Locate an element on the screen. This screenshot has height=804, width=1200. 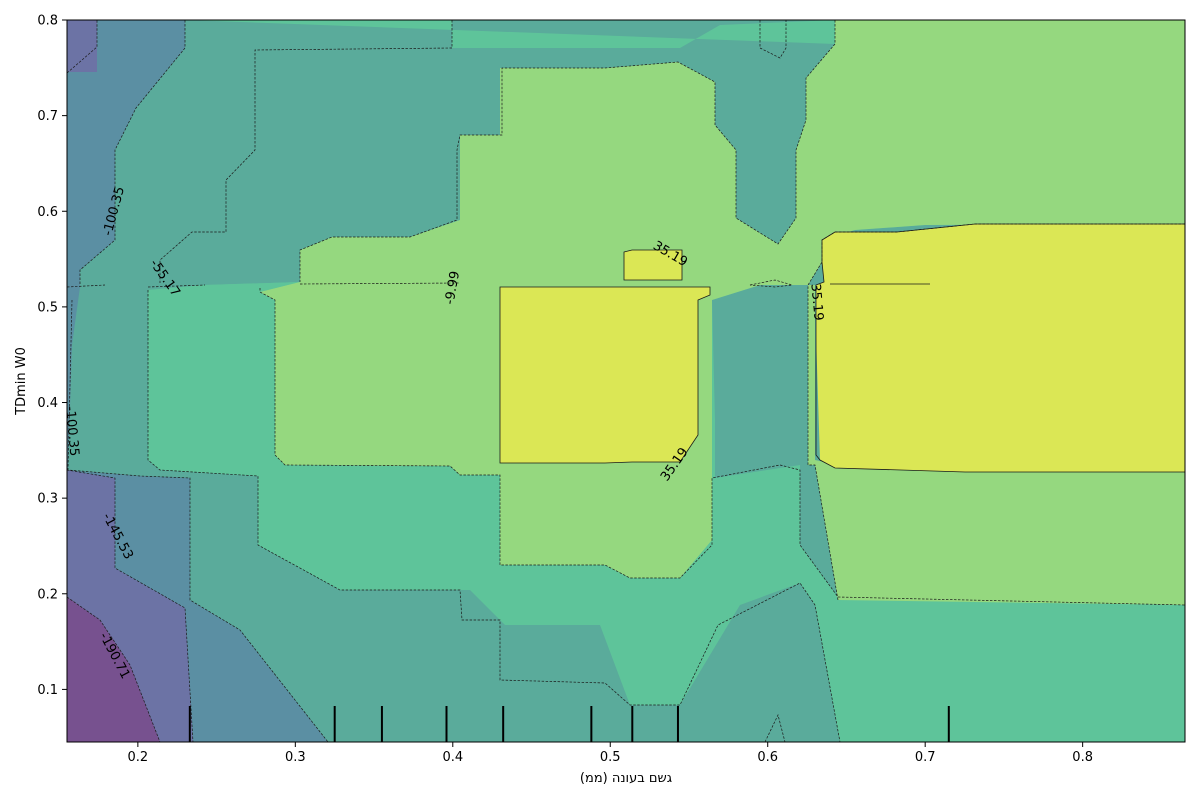
y-axis: 0.1 0.2 0.3 0.4 0.5 0.6 0.7 0.8 is located at coordinates (52, 356).